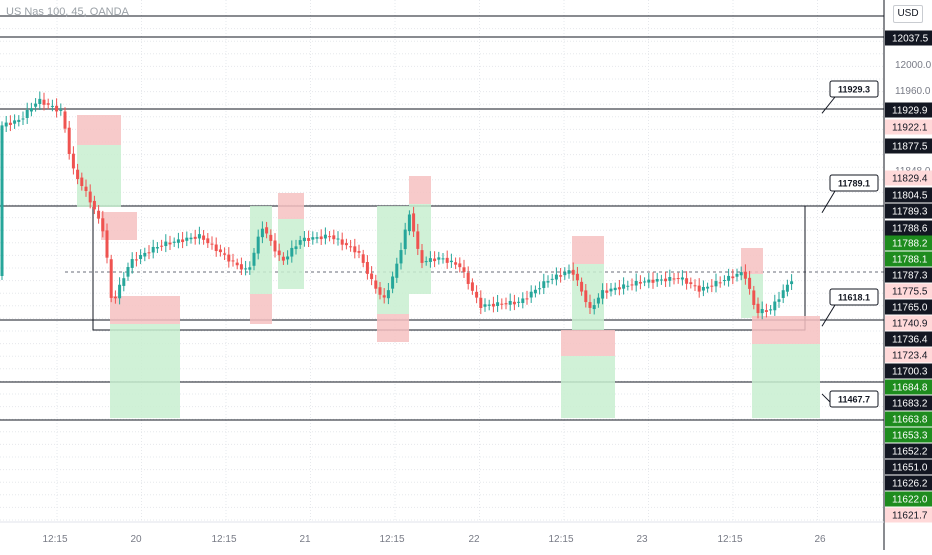  What do you see at coordinates (913, 91) in the screenshot?
I see `y-tick-label: 11960.0` at bounding box center [913, 91].